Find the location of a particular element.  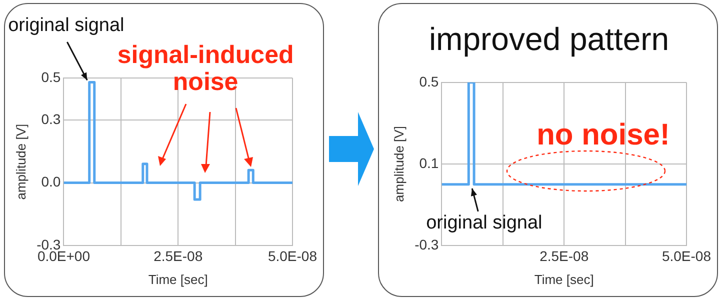

y-tick-label: 0.0 is located at coordinates (51, 182).